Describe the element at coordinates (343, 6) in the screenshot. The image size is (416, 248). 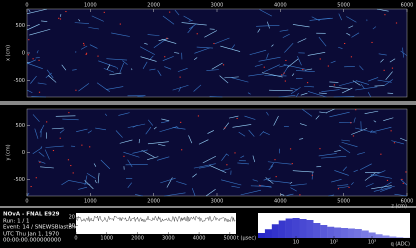
I see `x-tick-label: 5000` at that location.